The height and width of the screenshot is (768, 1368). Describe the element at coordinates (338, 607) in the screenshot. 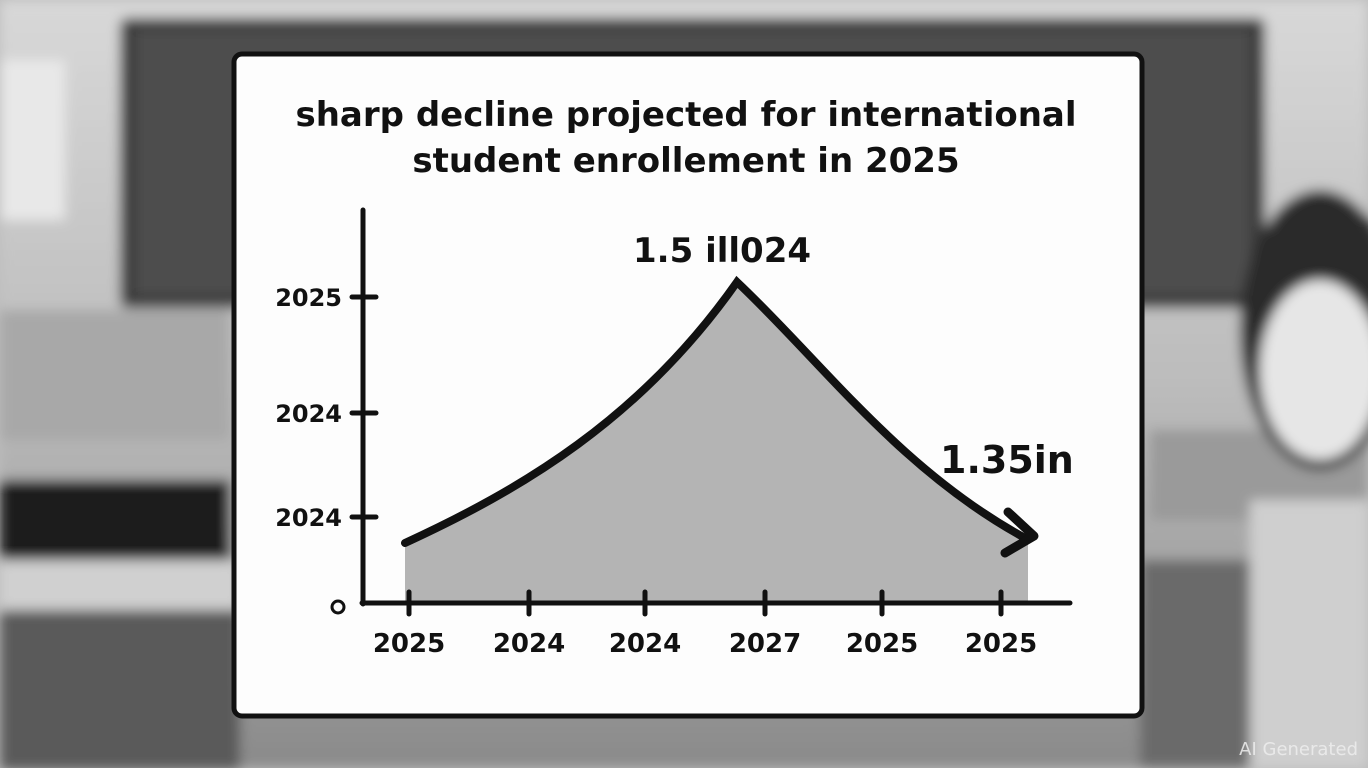

I see `origin-marker` at that location.